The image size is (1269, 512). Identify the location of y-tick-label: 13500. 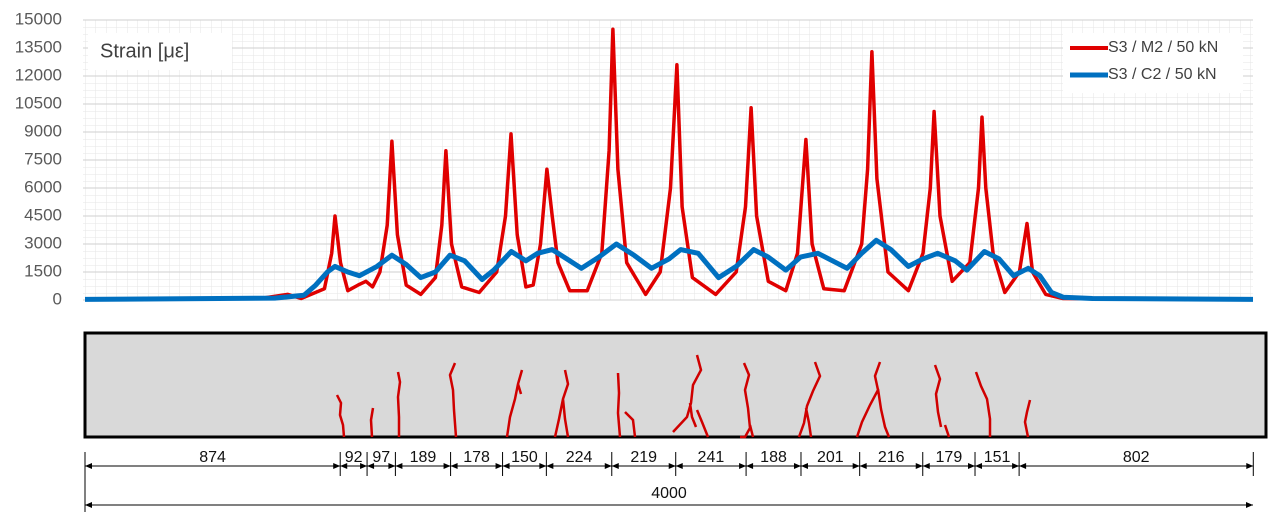
(38, 46).